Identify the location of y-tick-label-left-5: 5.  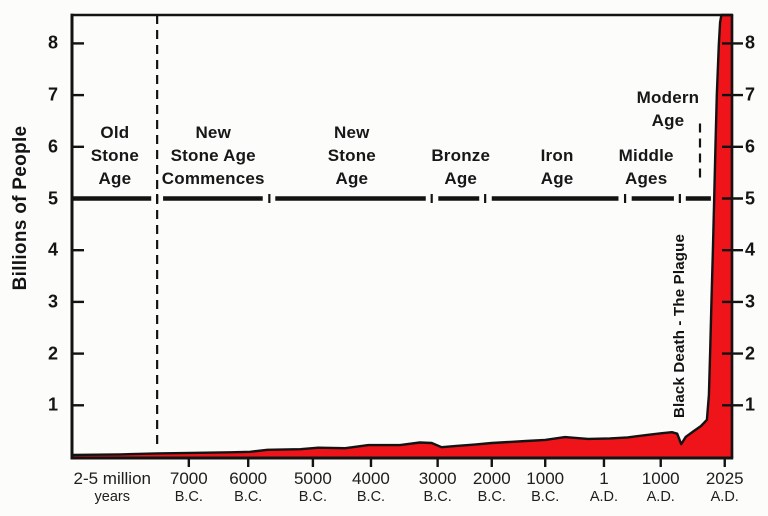
(52, 198).